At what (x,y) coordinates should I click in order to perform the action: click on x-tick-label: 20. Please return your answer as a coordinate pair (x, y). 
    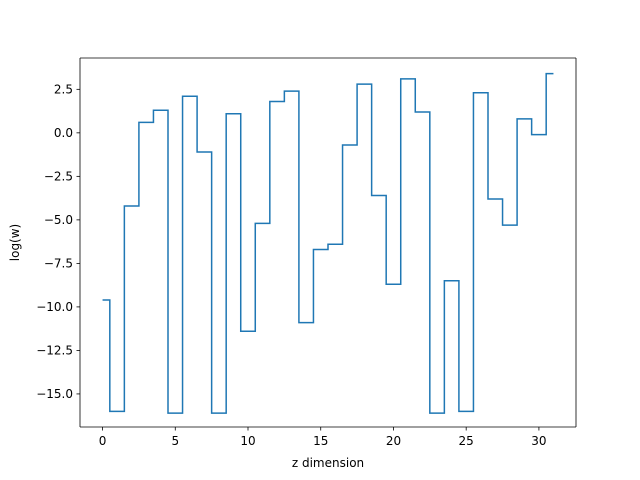
    Looking at the image, I should click on (393, 441).